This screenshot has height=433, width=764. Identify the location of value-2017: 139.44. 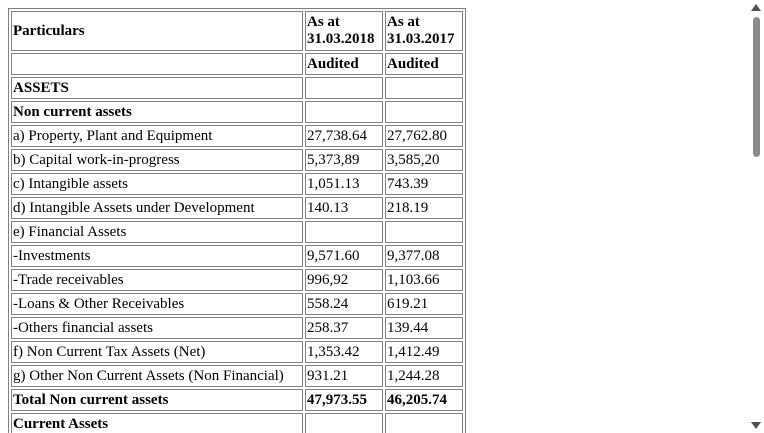
(424, 328).